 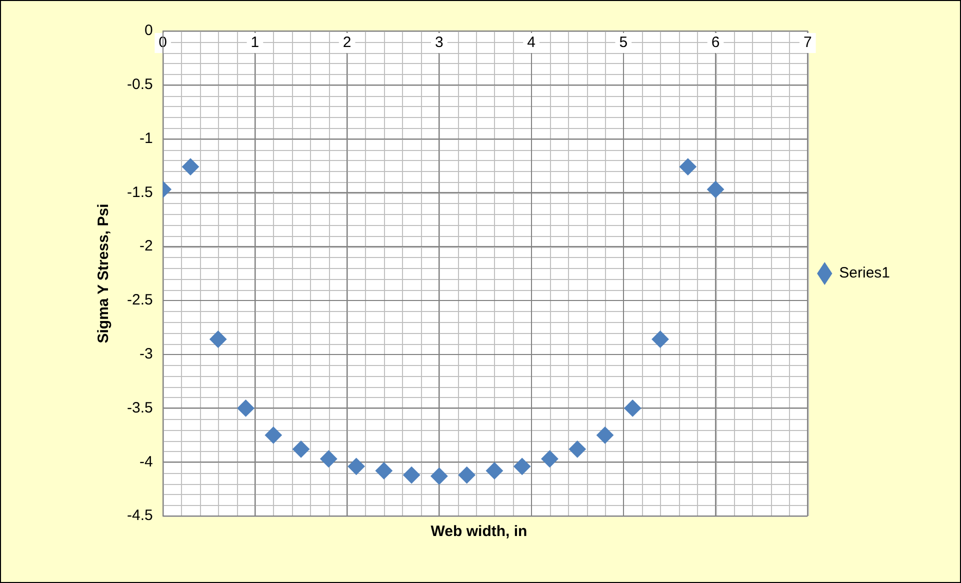 I want to click on y-tick-label: -3.5, so click(x=139, y=407).